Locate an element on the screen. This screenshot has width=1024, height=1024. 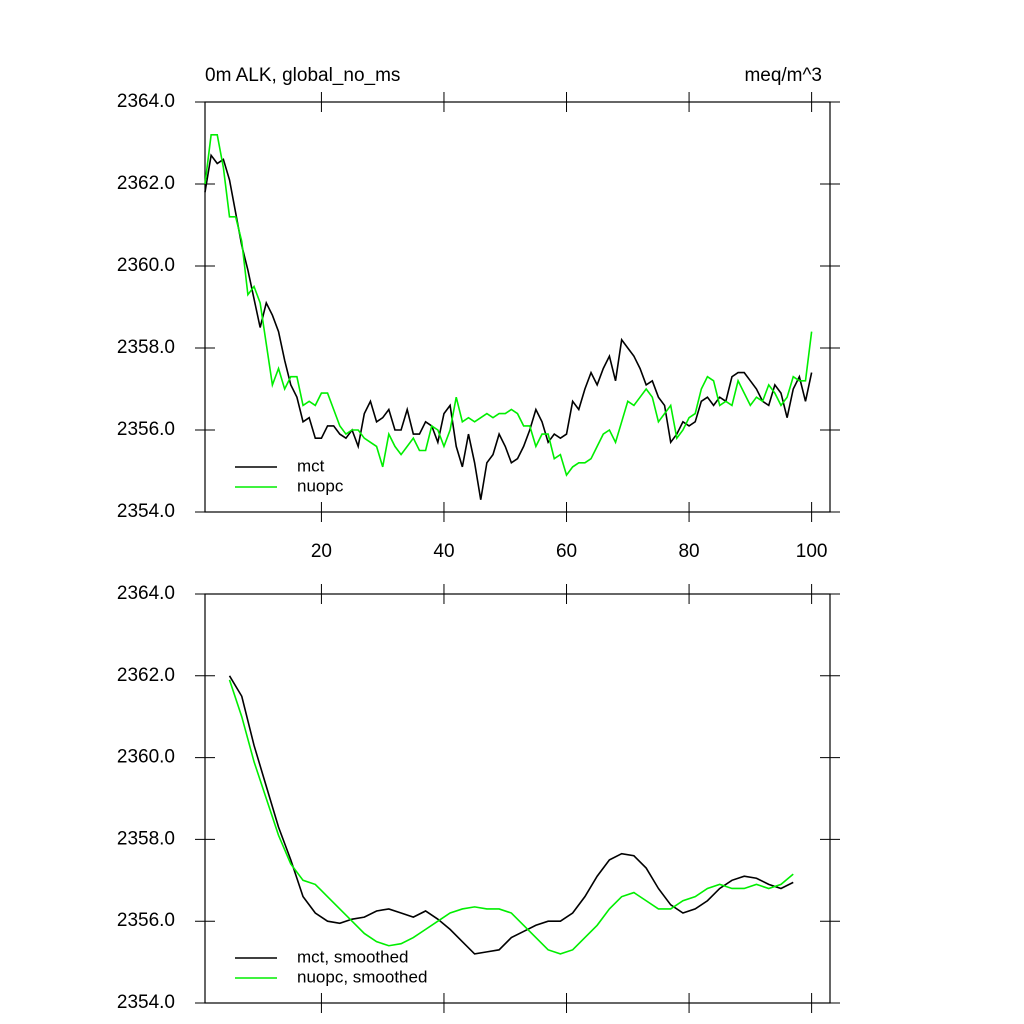
x-tick-label: 80 is located at coordinates (688, 551).